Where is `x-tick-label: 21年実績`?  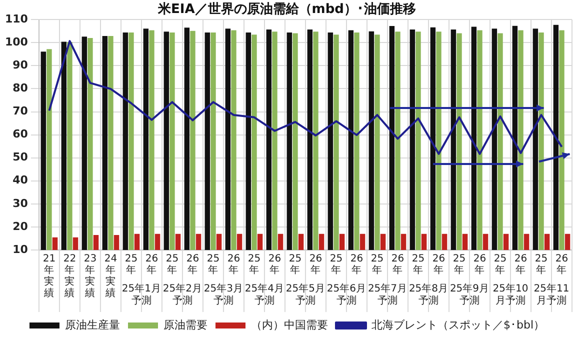 x-tick-label: 21年実績 is located at coordinates (49, 276).